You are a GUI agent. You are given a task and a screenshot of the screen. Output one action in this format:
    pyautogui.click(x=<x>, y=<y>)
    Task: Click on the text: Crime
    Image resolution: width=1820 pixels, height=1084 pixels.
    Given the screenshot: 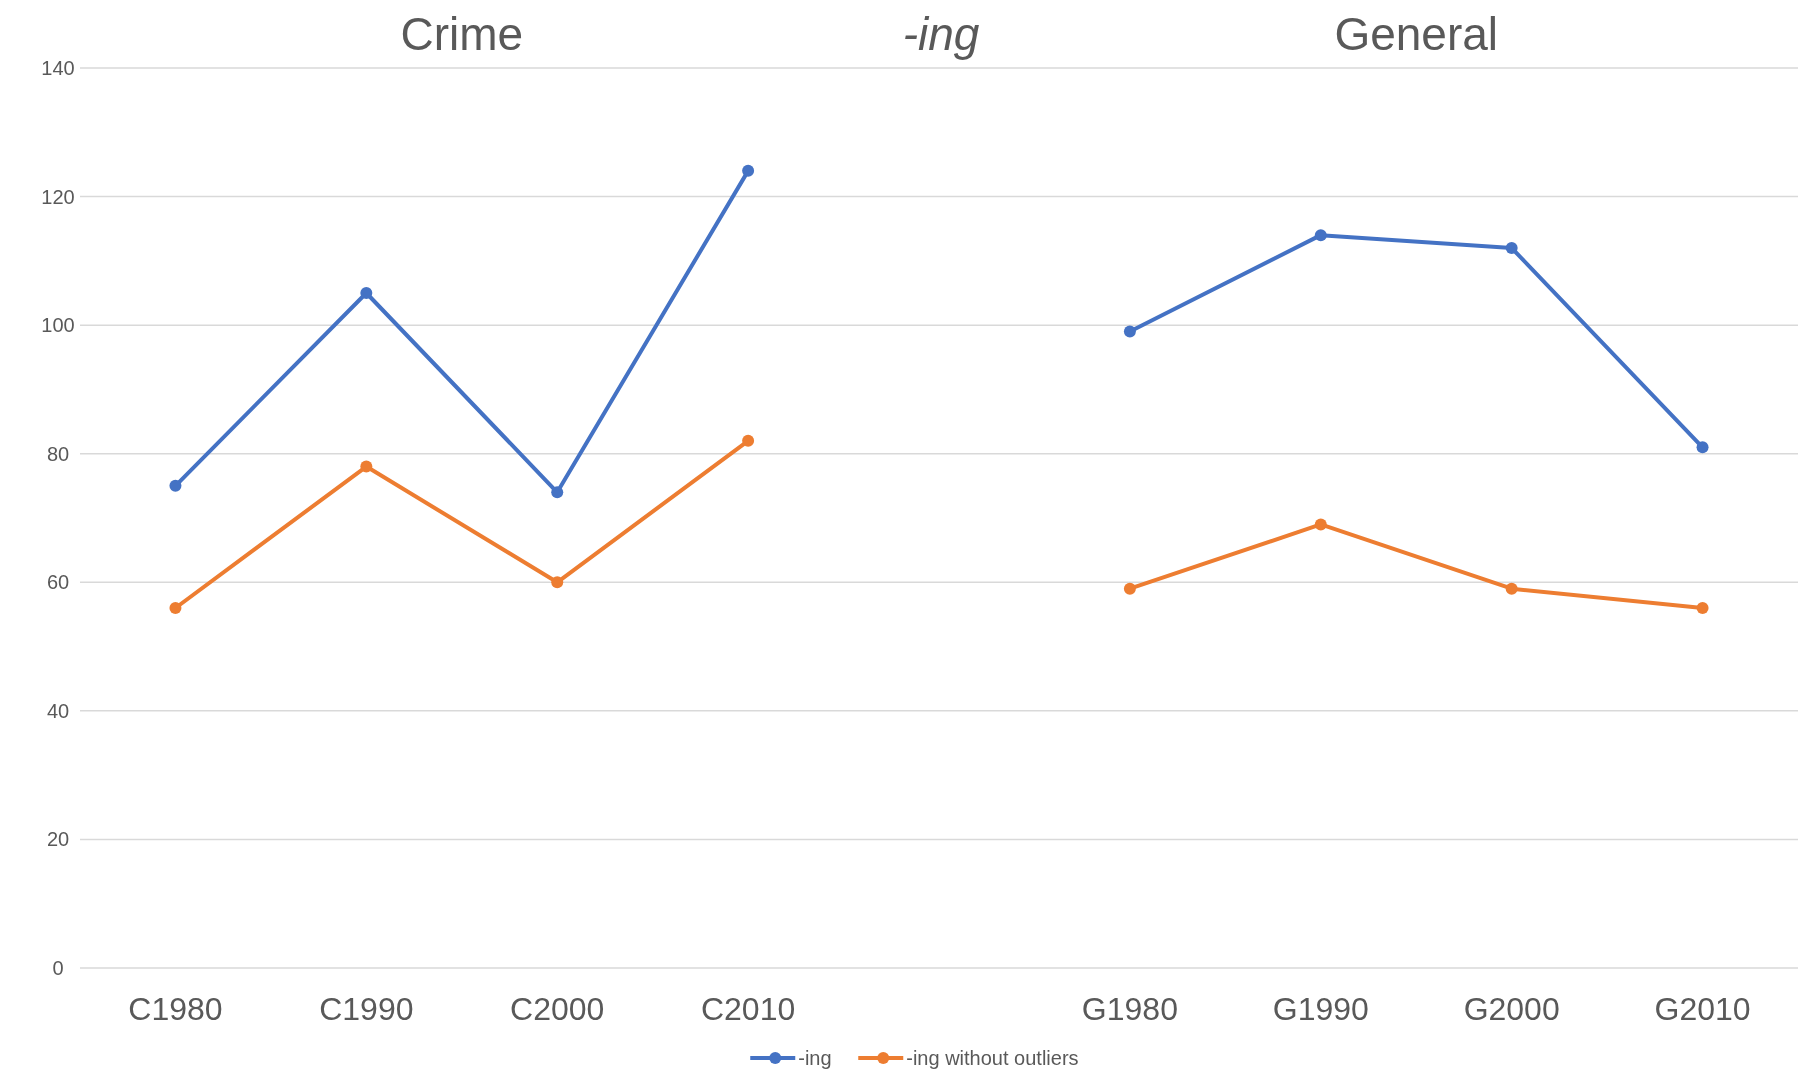 What is the action you would take?
    pyautogui.click(x=462, y=34)
    